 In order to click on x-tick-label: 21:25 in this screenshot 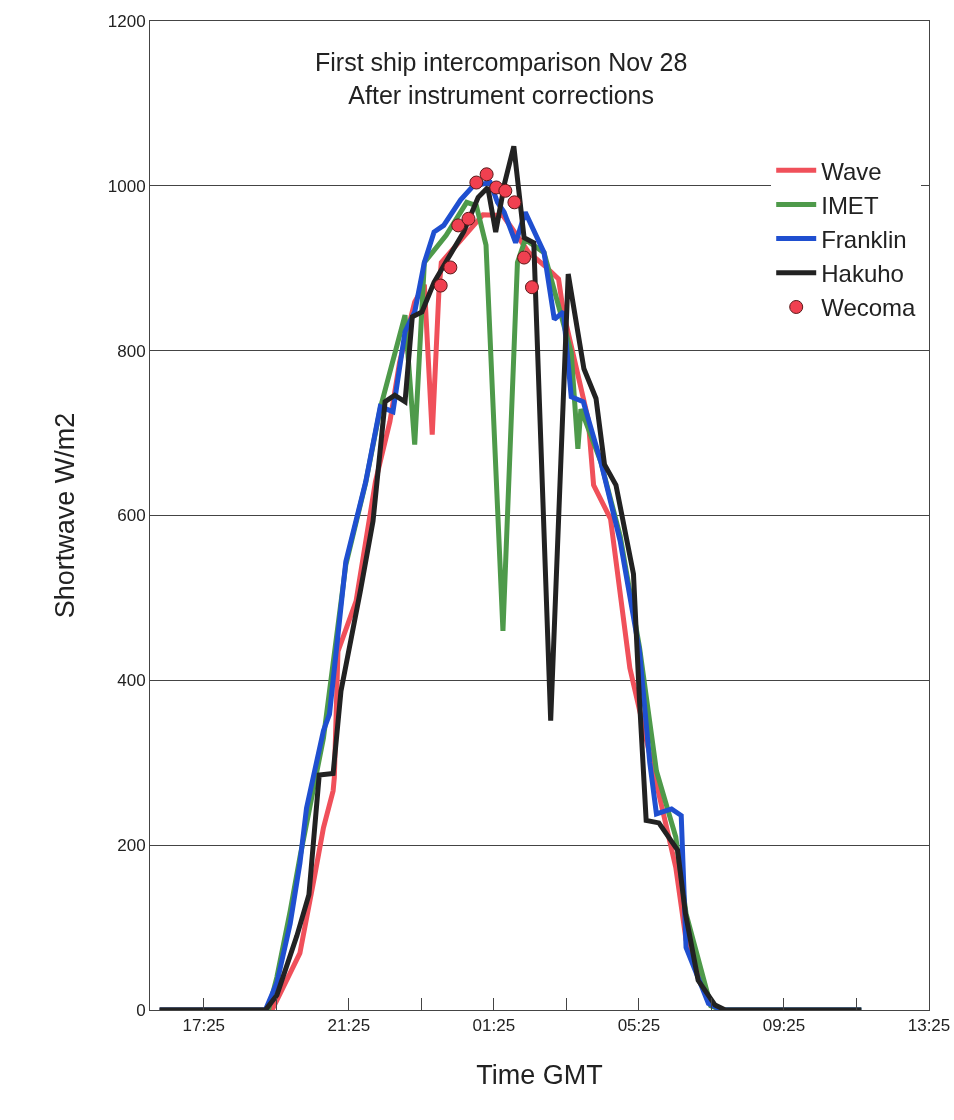, I will do `click(349, 1026)`.